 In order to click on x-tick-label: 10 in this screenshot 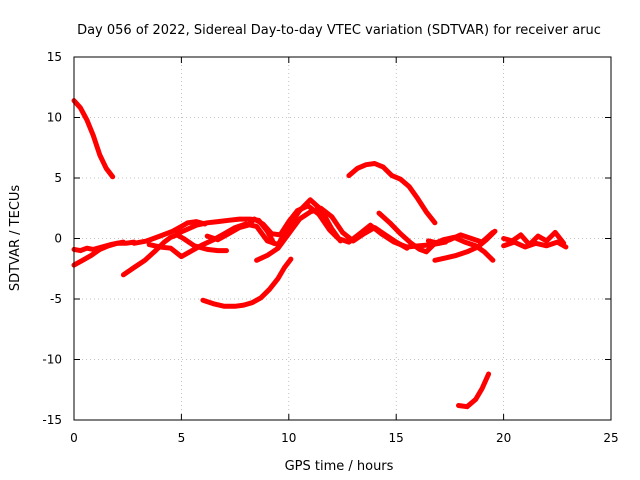, I will do `click(288, 438)`.